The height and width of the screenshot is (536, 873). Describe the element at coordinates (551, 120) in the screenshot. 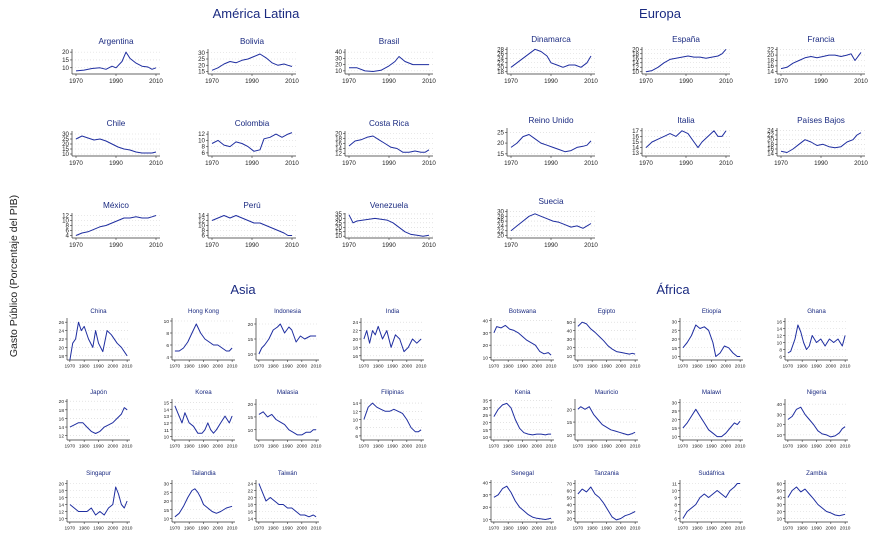

I see `panel-title: Reino Unido` at that location.